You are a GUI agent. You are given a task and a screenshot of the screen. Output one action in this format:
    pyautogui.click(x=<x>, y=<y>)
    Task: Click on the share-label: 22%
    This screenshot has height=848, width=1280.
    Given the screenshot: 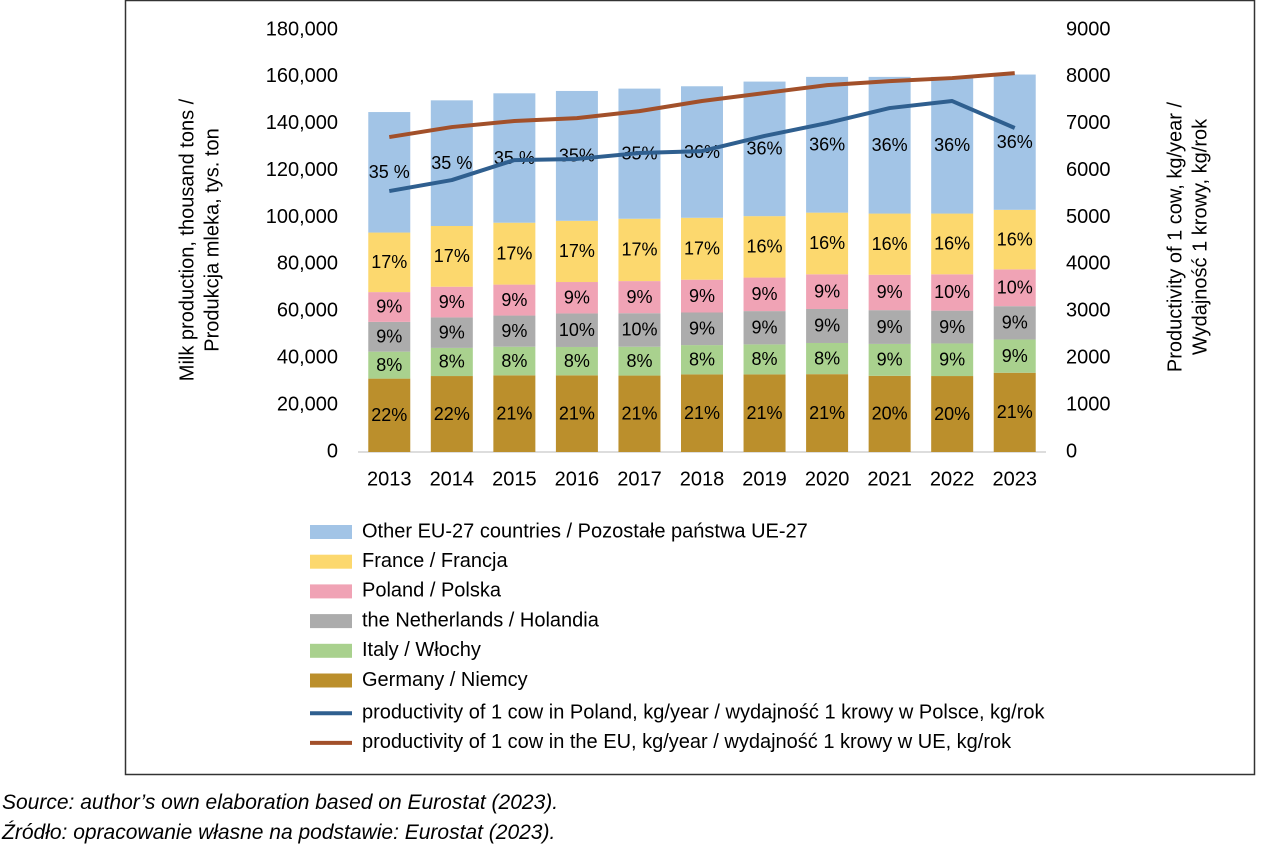 What is the action you would take?
    pyautogui.click(x=389, y=415)
    